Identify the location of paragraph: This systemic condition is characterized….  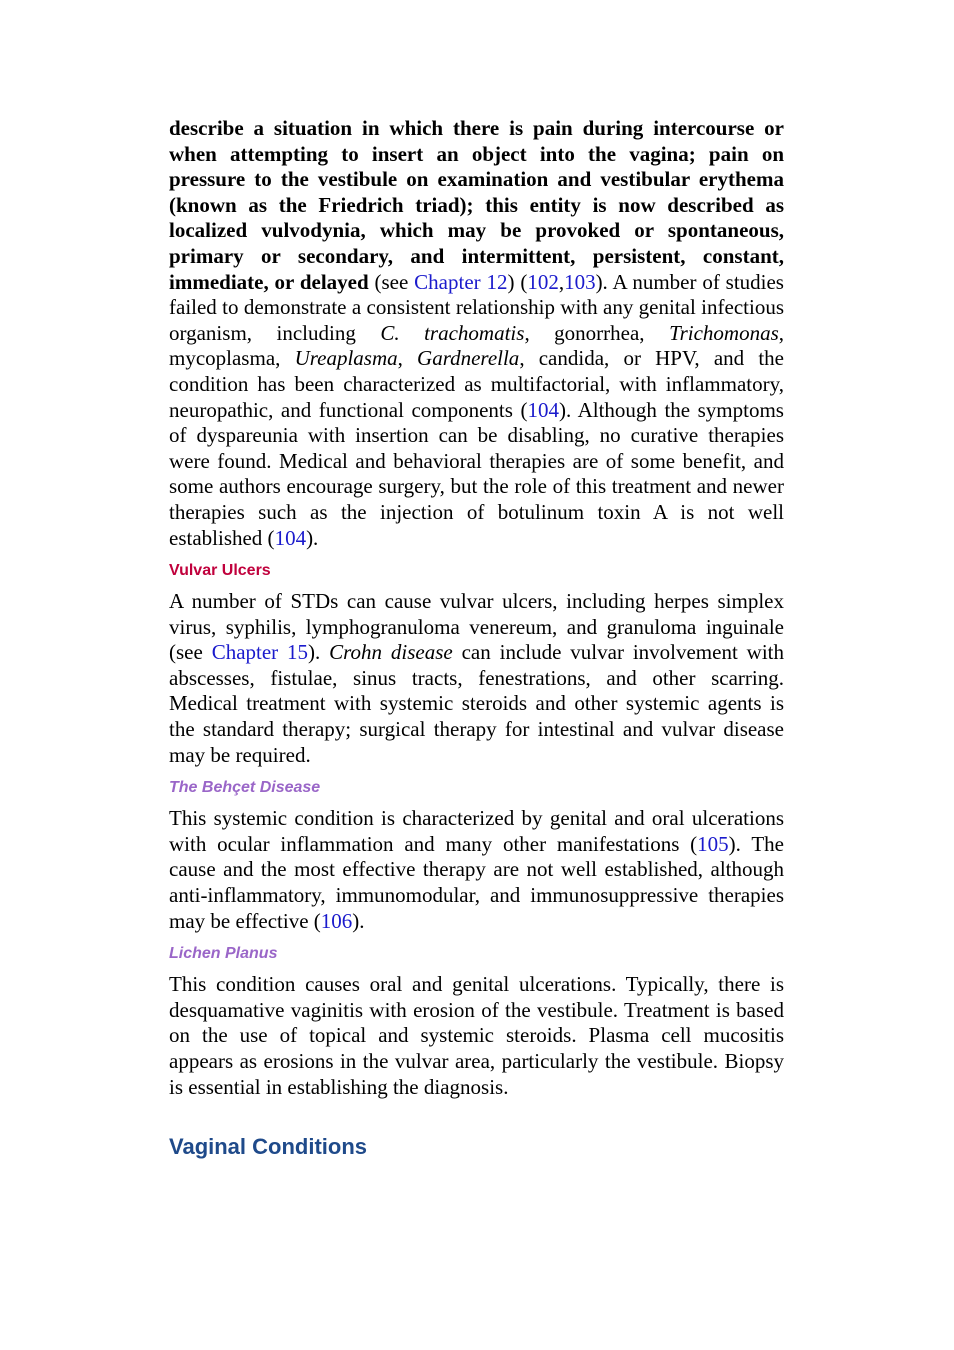
(476, 870).